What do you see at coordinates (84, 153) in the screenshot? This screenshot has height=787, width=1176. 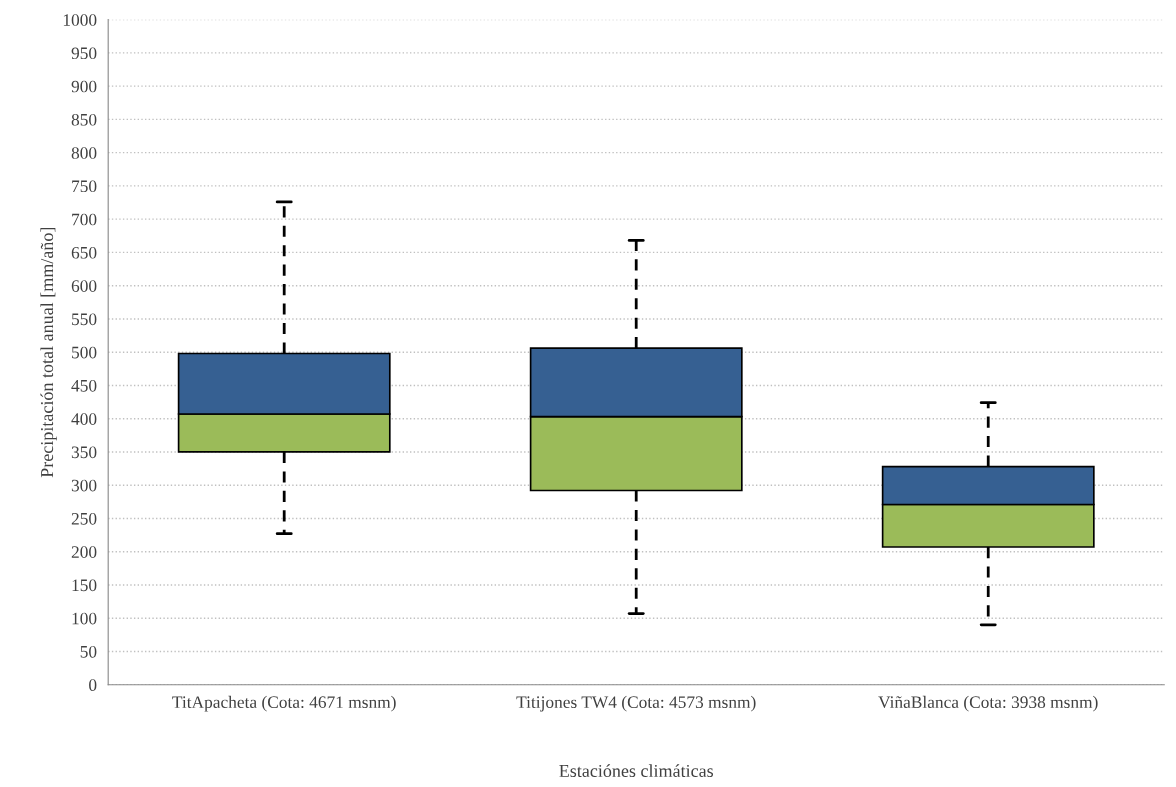 I see `y-tick-label: 800` at bounding box center [84, 153].